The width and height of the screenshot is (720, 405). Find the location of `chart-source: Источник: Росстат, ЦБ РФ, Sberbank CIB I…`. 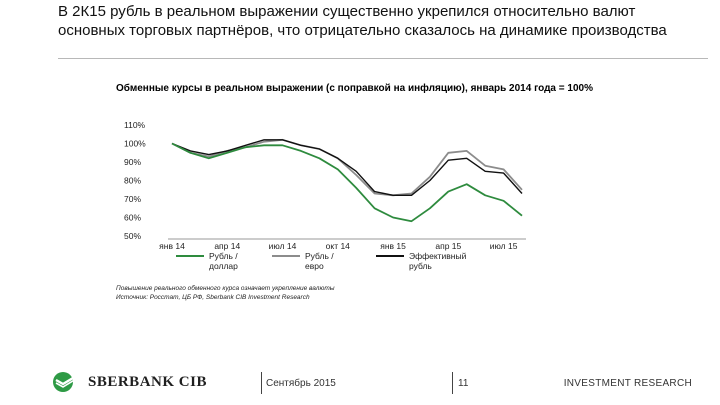

chart-source: Источник: Росстат, ЦБ РФ, Sberbank CIB I… is located at coordinates (213, 297).